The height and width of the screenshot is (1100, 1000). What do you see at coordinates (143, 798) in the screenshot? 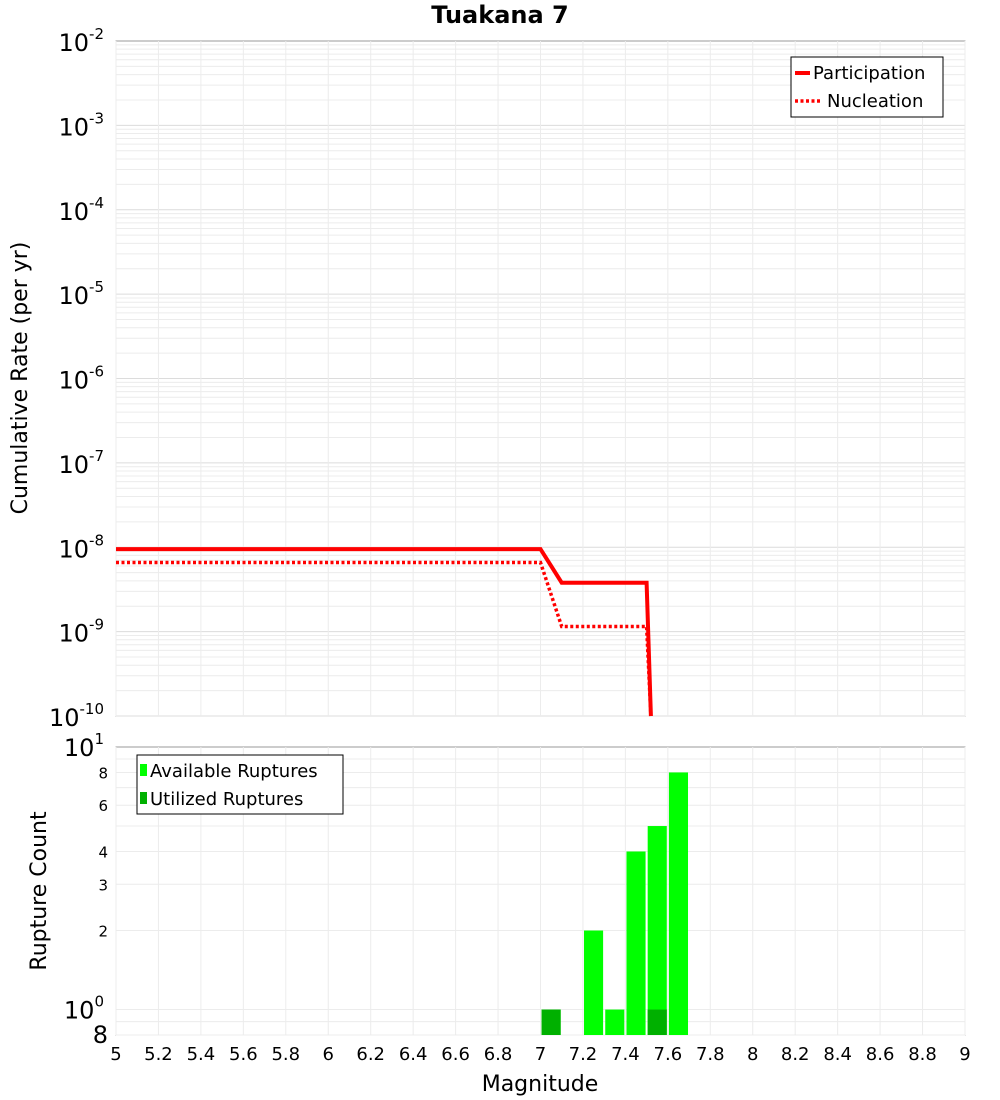
I see `utilized-legend-swatch` at bounding box center [143, 798].